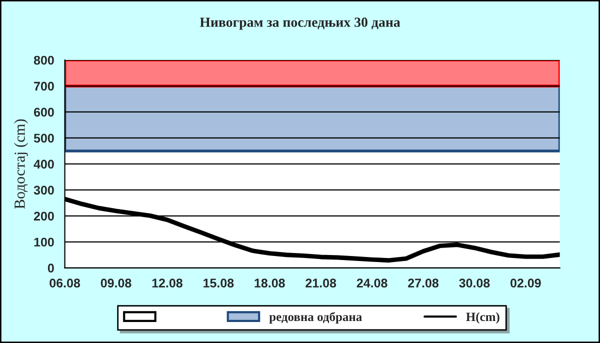 This screenshot has height=343, width=600. Describe the element at coordinates (321, 283) in the screenshot. I see `x-tick-label: 21.08` at that location.